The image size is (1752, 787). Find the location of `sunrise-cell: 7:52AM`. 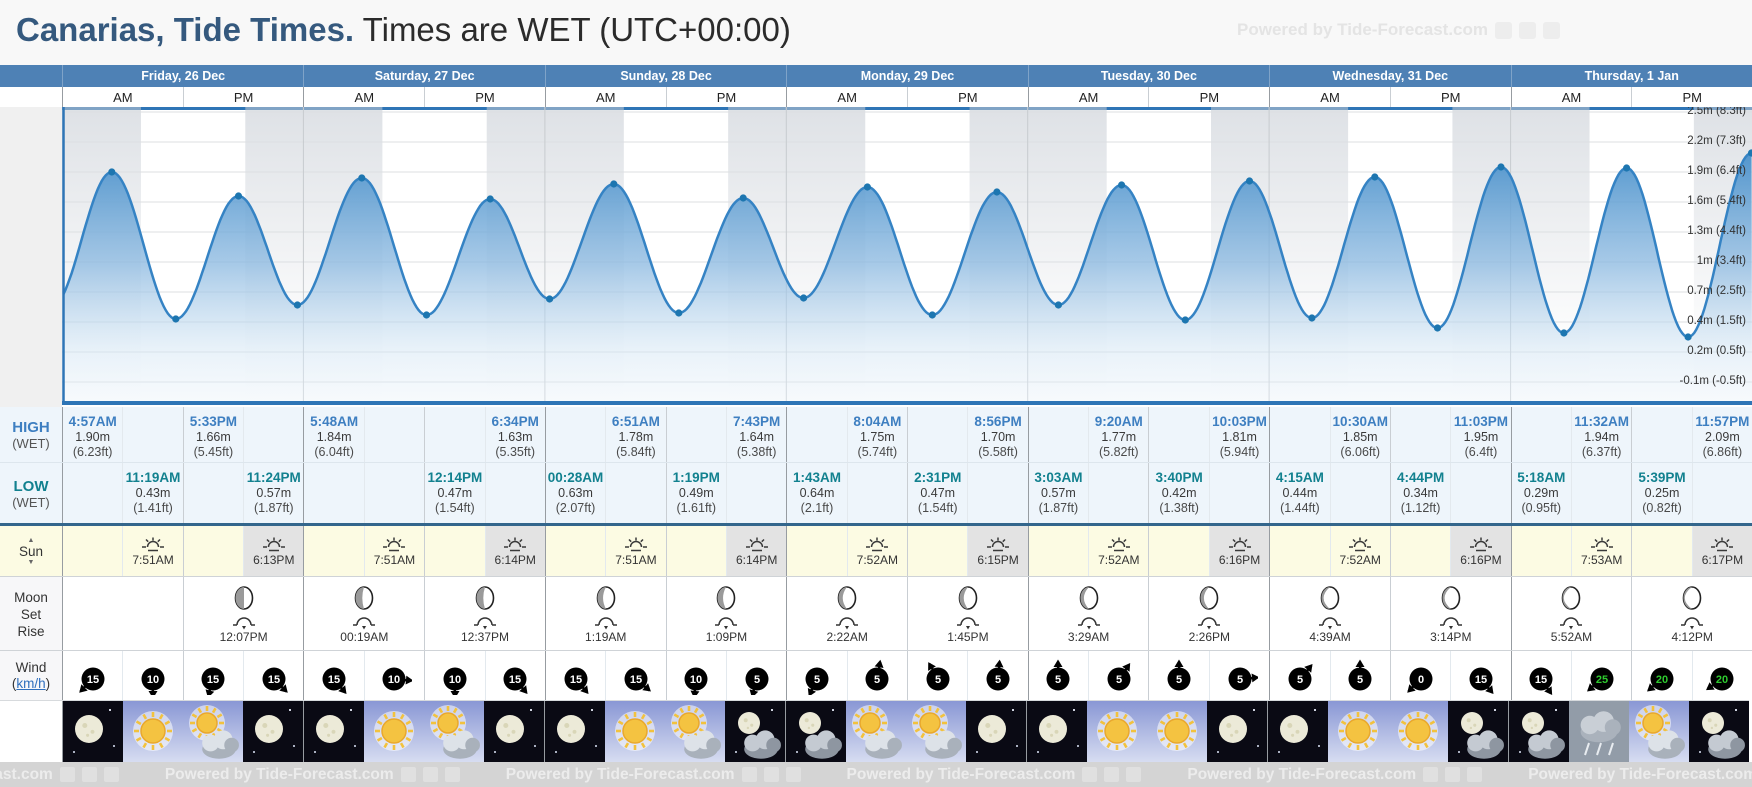

sunrise-cell: 7:52AM is located at coordinates (876, 551).